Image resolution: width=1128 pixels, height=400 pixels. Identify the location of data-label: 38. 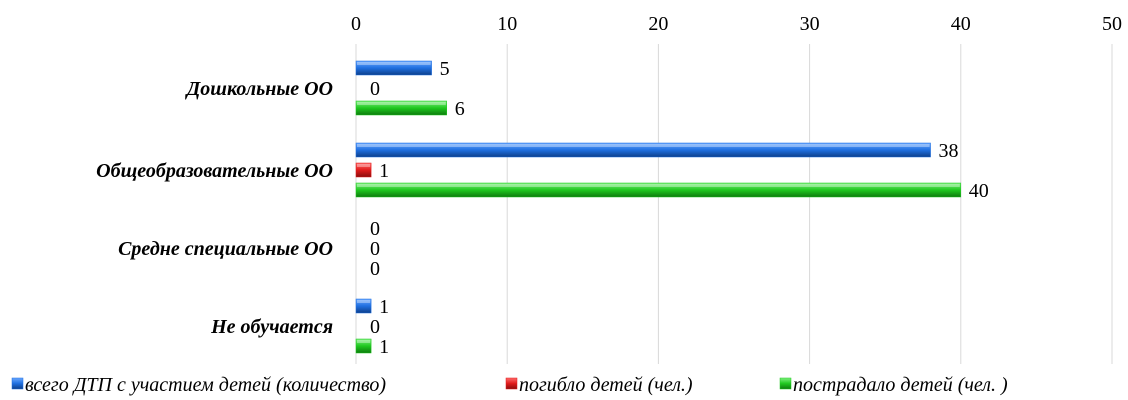
(949, 151).